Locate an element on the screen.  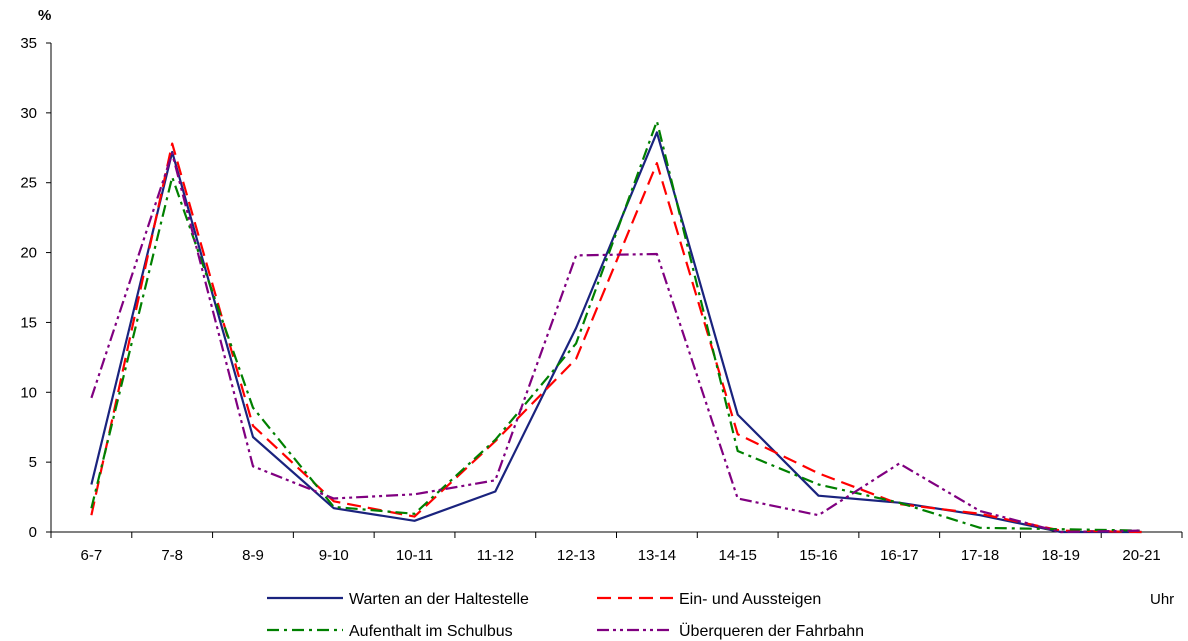
x-tick-label: 16-17 is located at coordinates (899, 555).